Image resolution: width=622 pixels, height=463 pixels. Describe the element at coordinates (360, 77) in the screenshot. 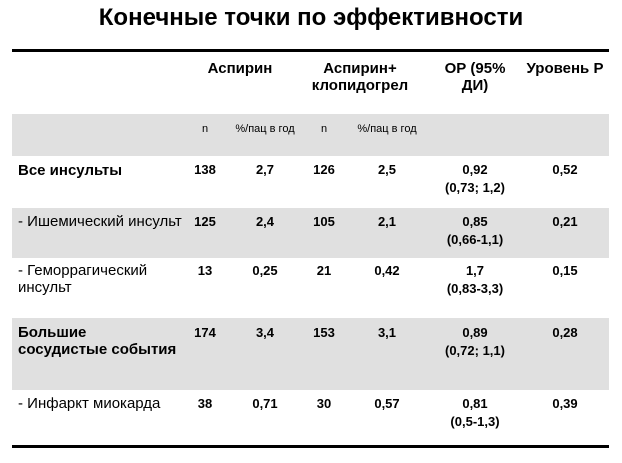

I see `header-aspirin-clopidogrel: Аспирин+ клопидогрел` at that location.